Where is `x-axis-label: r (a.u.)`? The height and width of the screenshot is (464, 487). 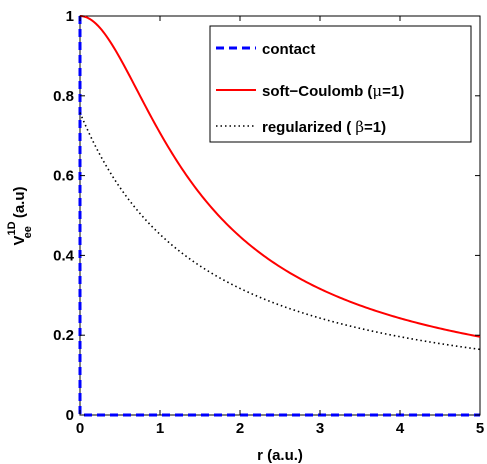
x-axis-label: r (a.u.) is located at coordinates (280, 455).